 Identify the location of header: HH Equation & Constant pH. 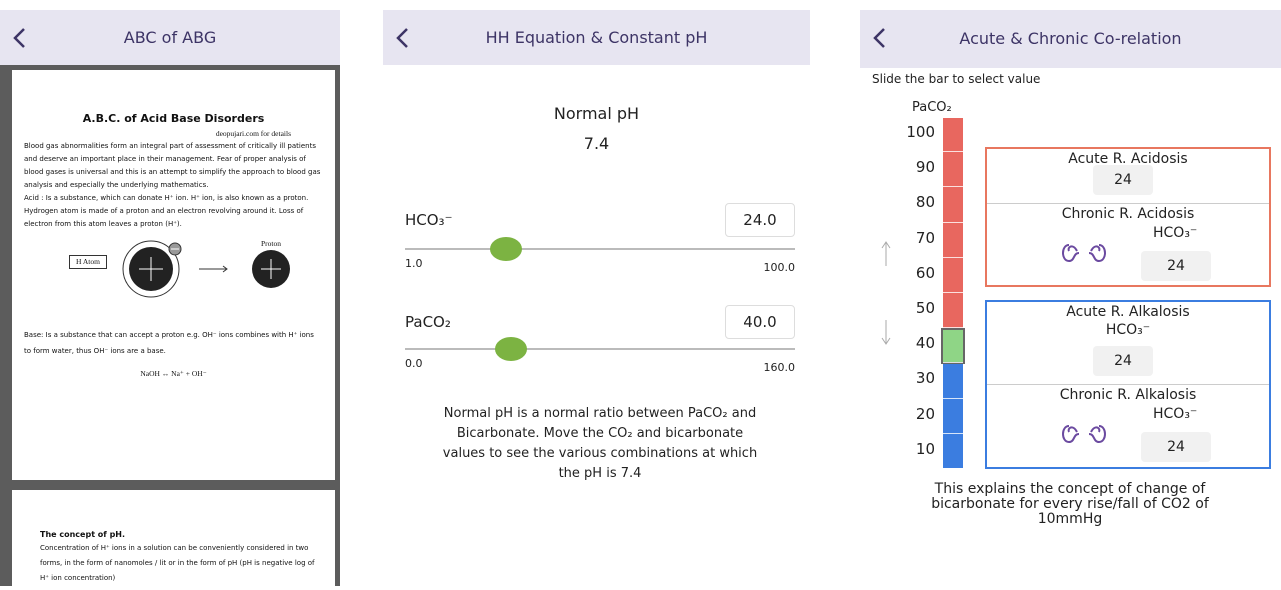
(596, 37).